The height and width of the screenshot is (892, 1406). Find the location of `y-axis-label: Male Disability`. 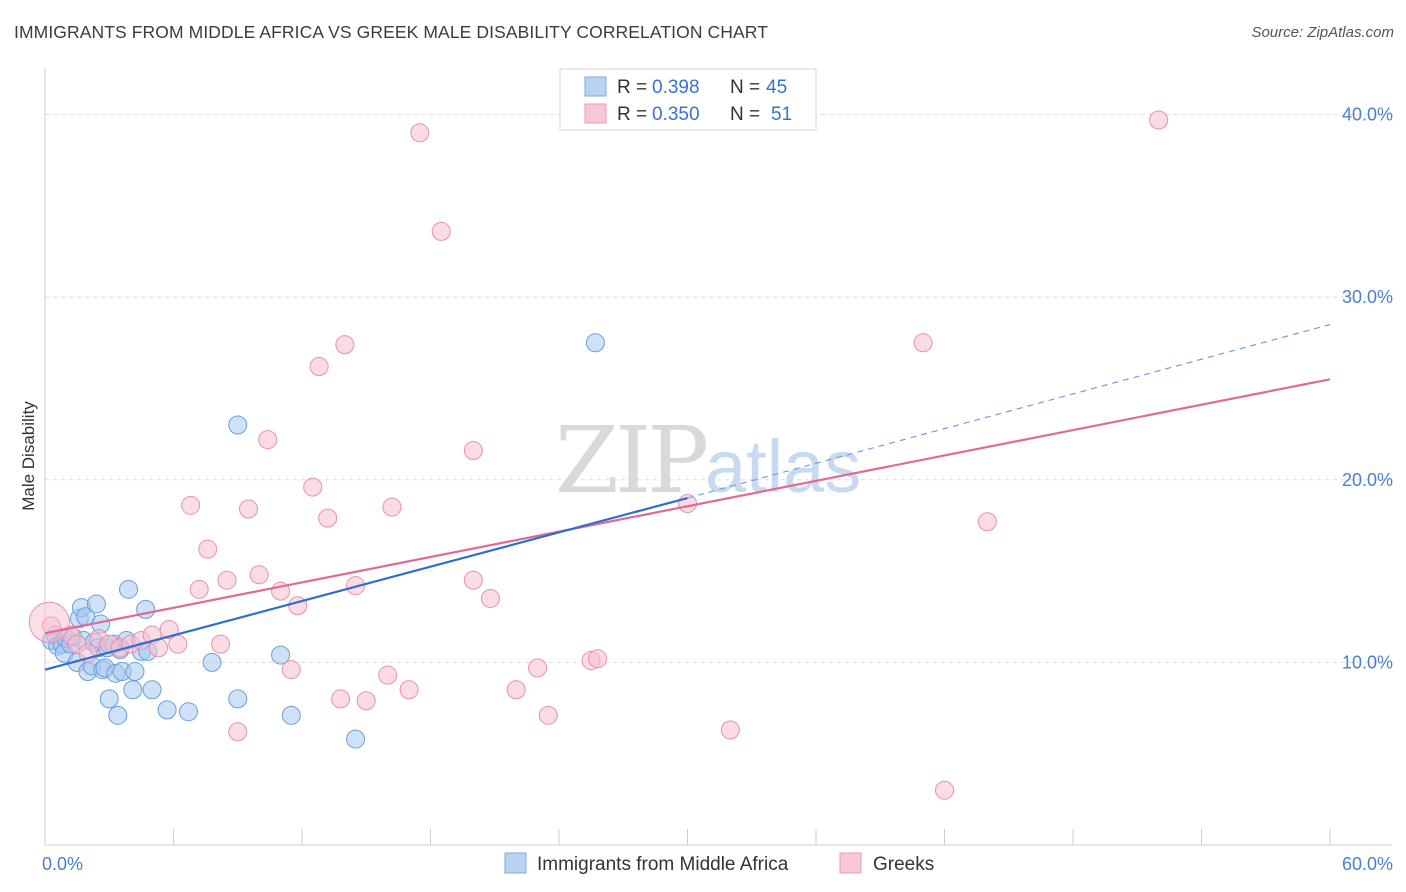

y-axis-label: Male Disability is located at coordinates (28, 456).